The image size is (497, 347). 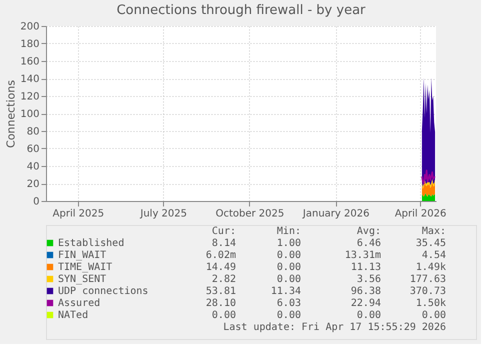 What do you see at coordinates (73, 315) in the screenshot?
I see `legend-label: NATed` at bounding box center [73, 315].